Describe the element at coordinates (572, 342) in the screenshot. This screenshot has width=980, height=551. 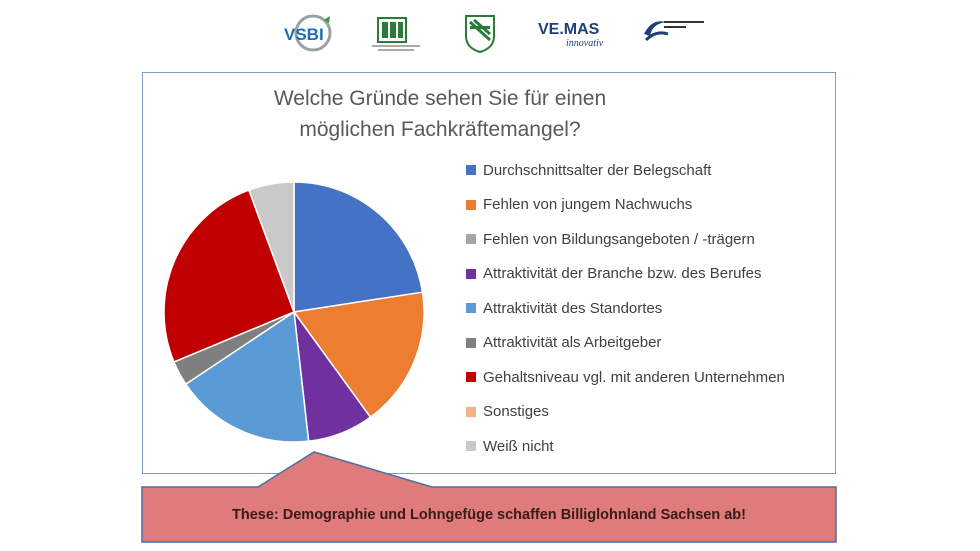
I see `legend-label: Attraktivität als Arbeitgeber` at that location.